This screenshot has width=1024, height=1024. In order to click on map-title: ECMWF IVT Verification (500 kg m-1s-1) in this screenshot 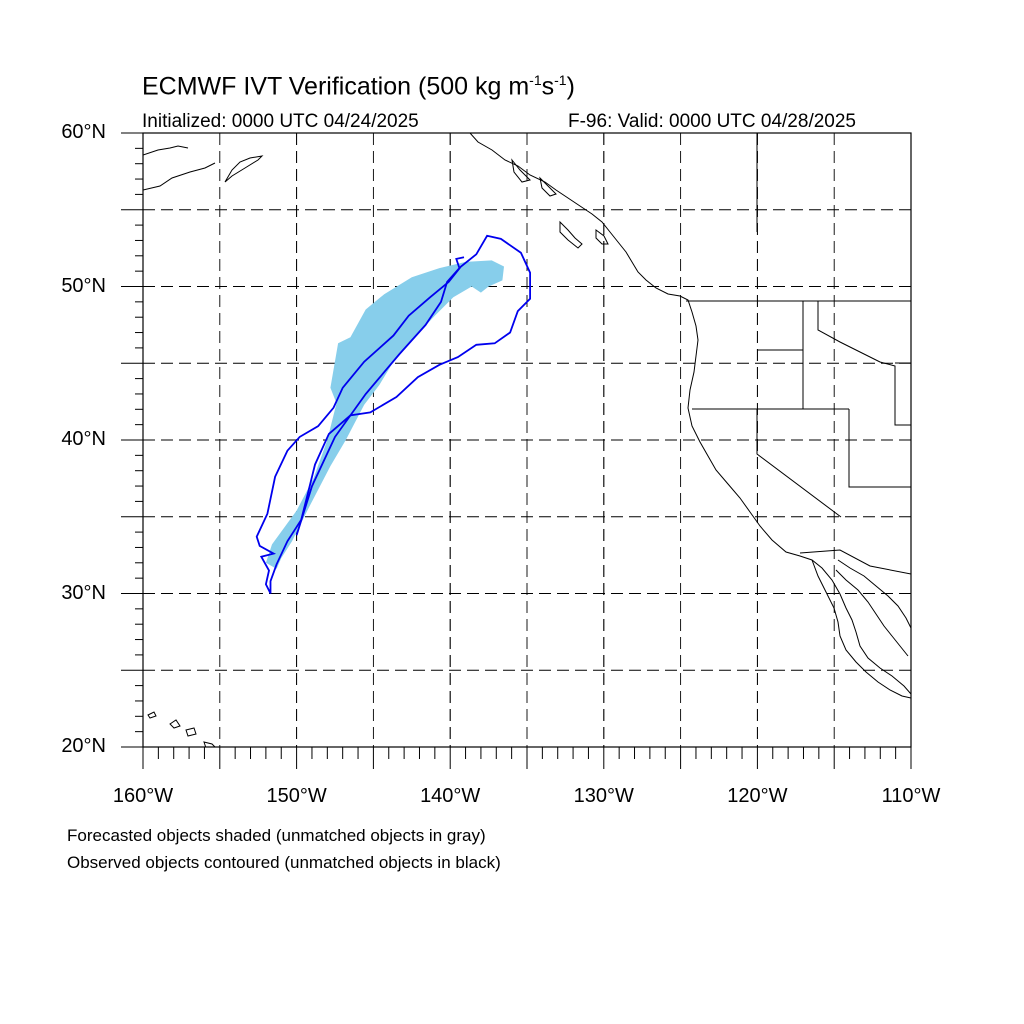, I will do `click(358, 86)`.